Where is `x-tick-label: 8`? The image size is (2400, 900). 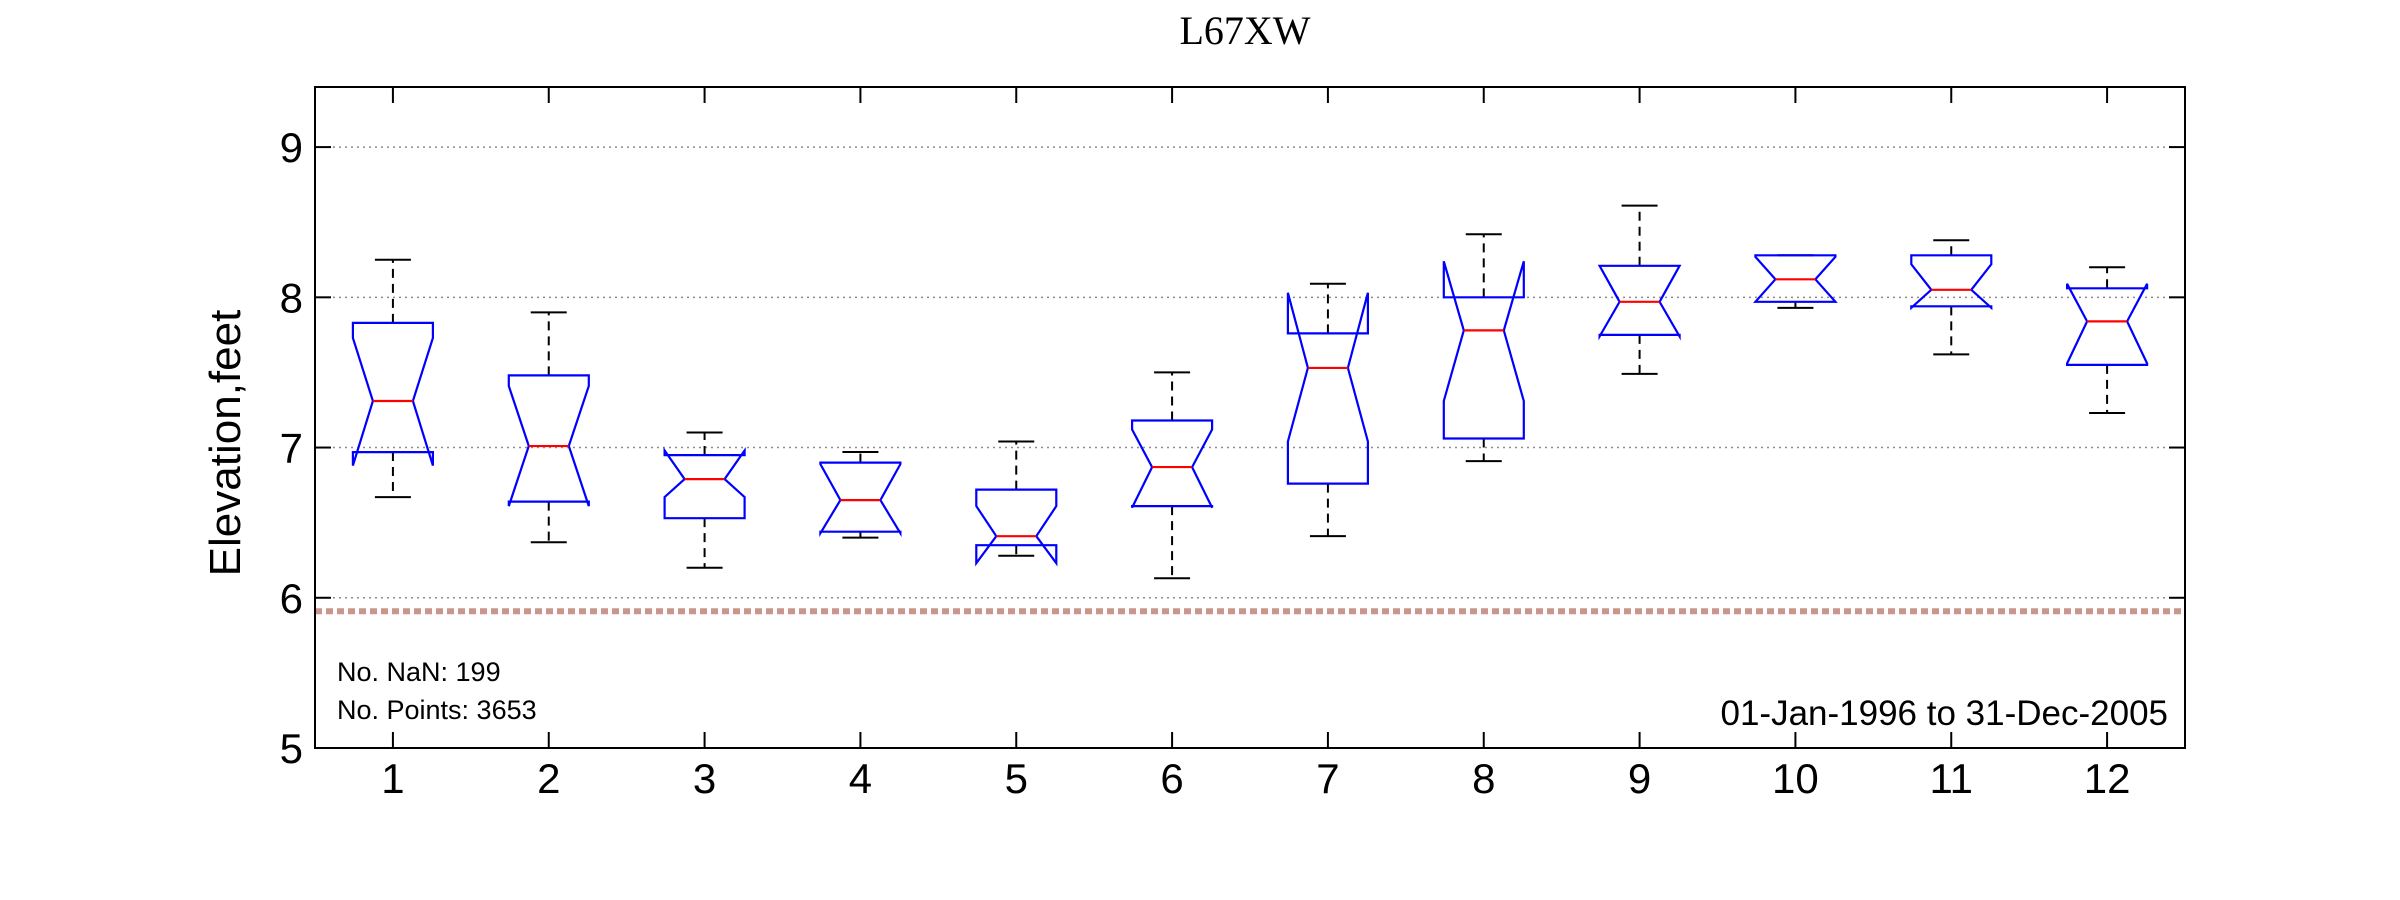 x-tick-label: 8 is located at coordinates (1483, 778).